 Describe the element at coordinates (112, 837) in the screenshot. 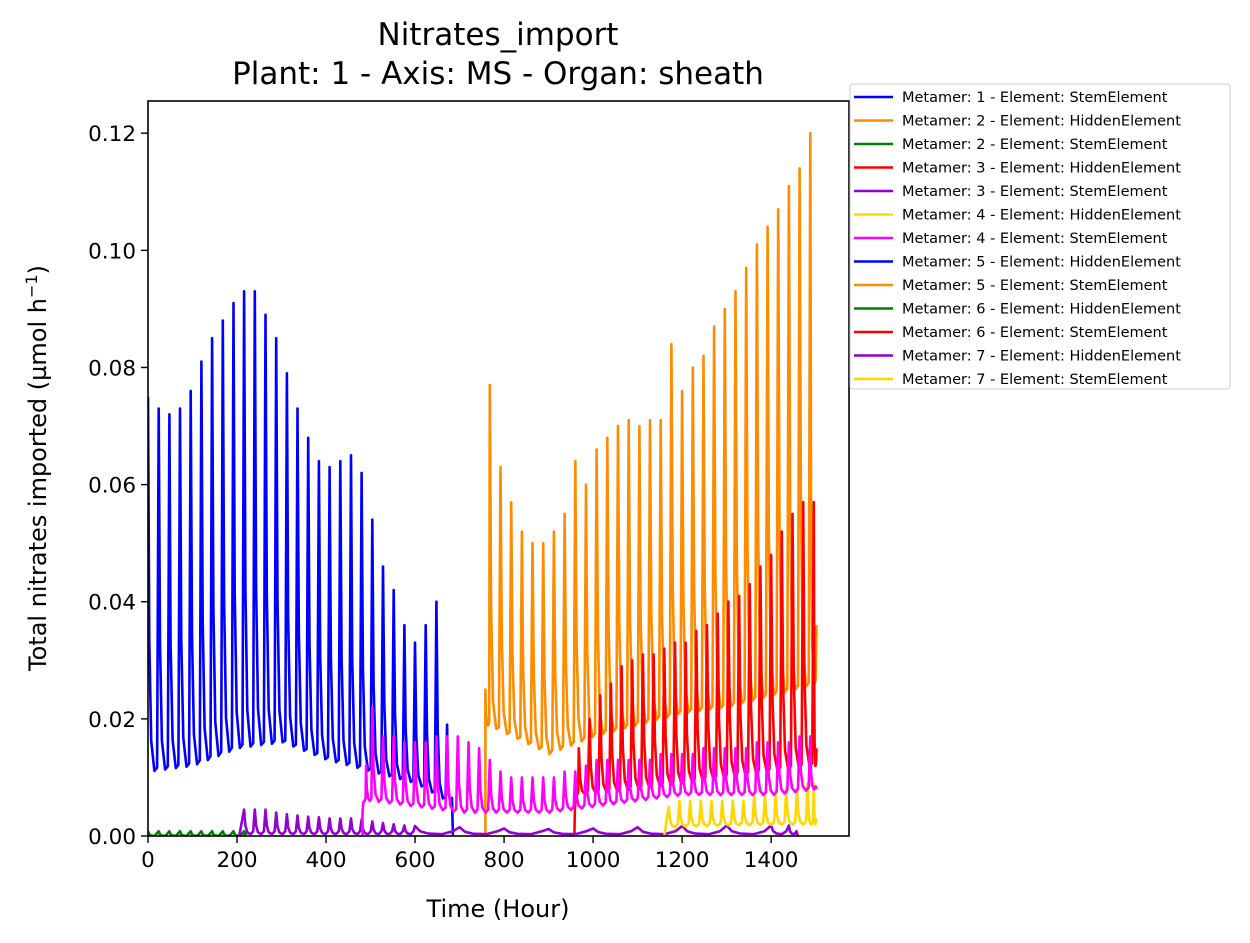

I see `y-tick-label: 0.00` at that location.